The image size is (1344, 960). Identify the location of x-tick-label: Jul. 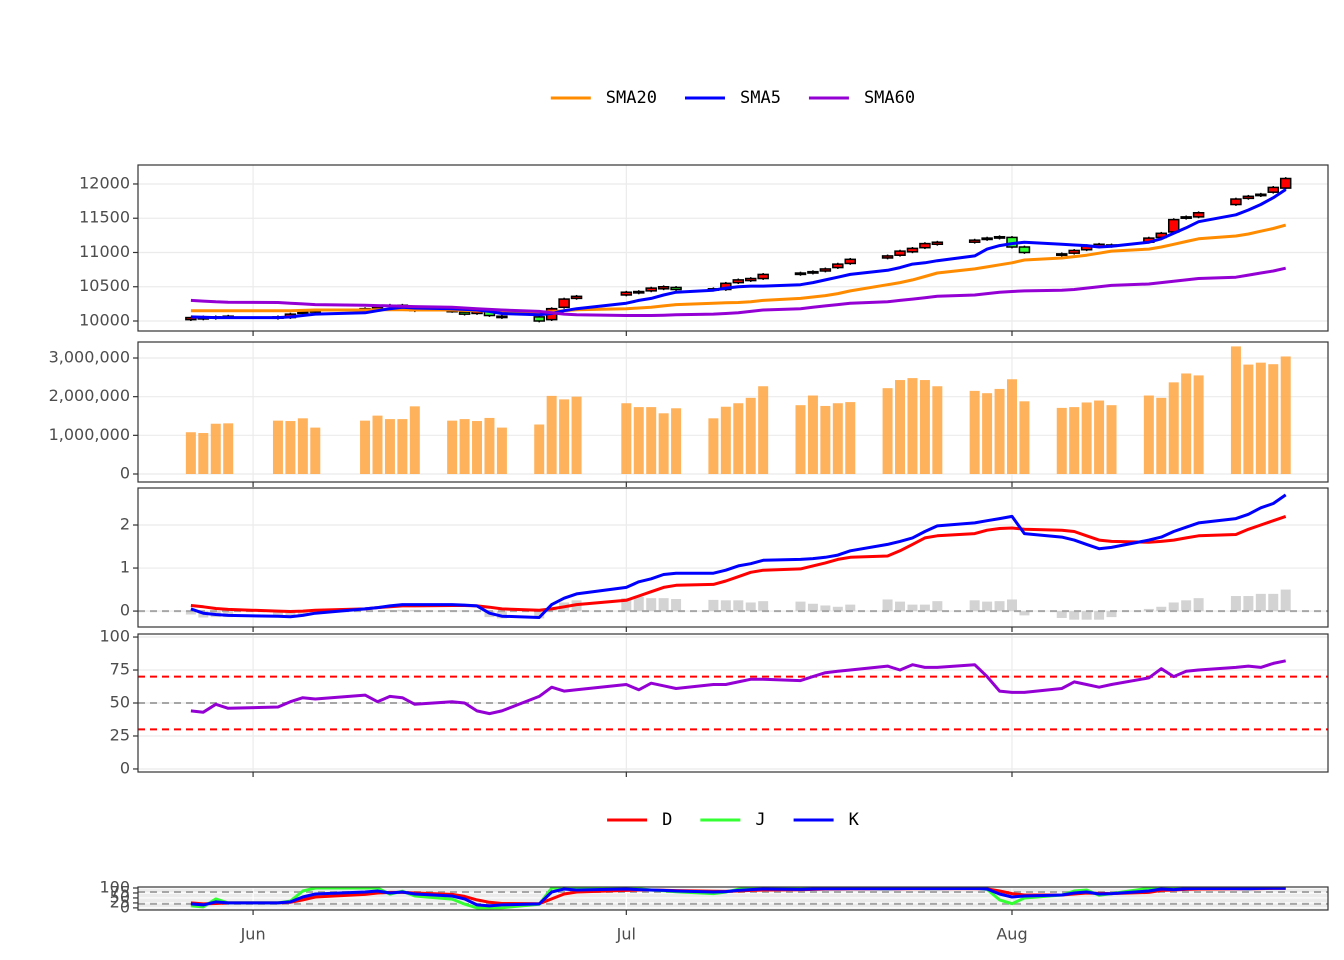
(626, 934).